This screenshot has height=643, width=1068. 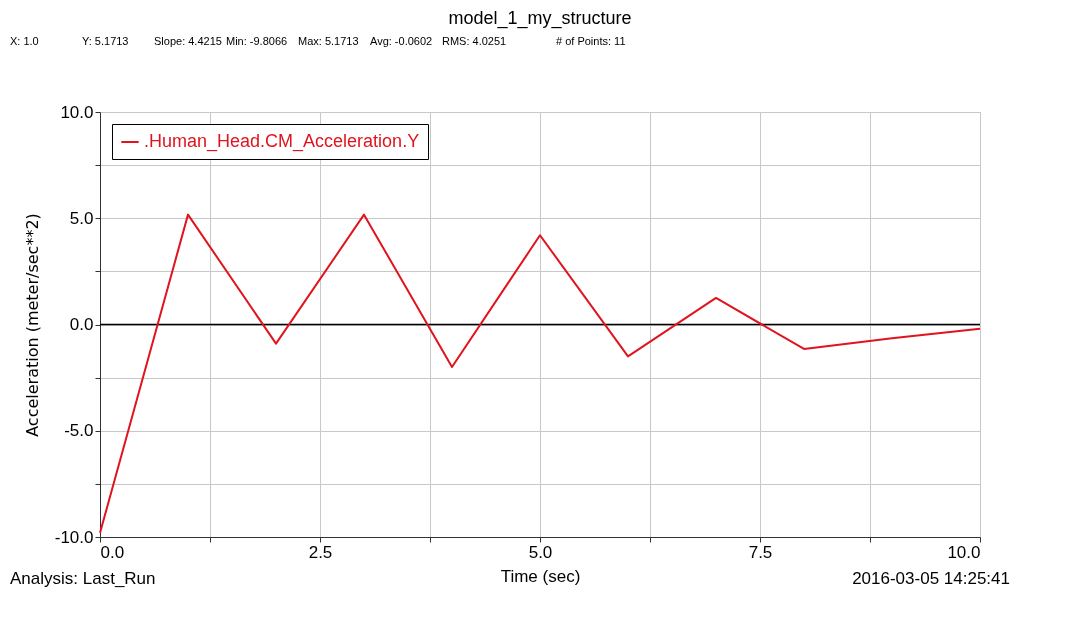 I want to click on text: # of Points: 11, so click(x=591, y=41).